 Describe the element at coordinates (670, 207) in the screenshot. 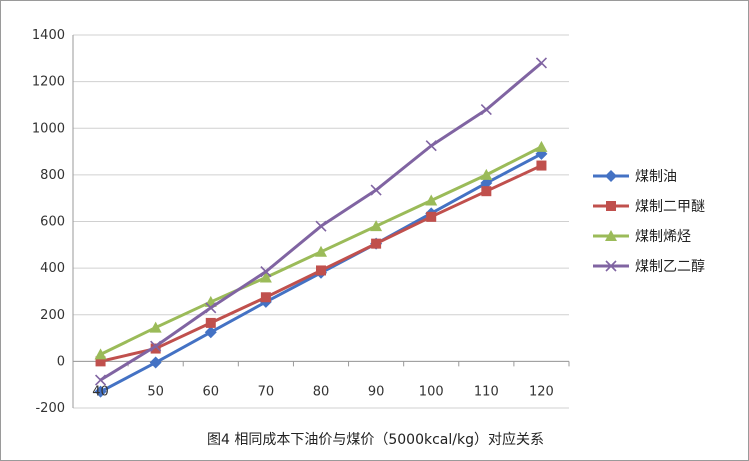

I see `legend-label: 煤制二甲醚` at that location.